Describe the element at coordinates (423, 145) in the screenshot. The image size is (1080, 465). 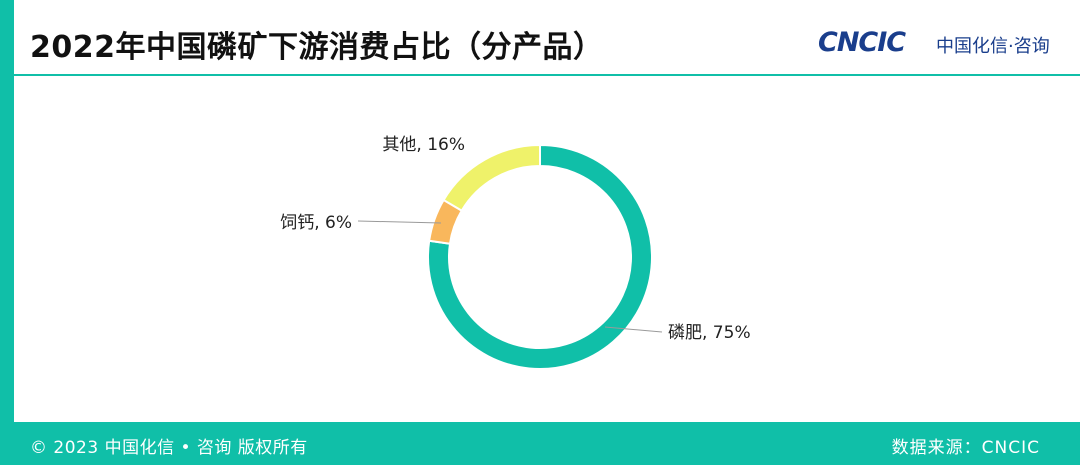
I see `slice-label-3: 其他, 16%` at that location.